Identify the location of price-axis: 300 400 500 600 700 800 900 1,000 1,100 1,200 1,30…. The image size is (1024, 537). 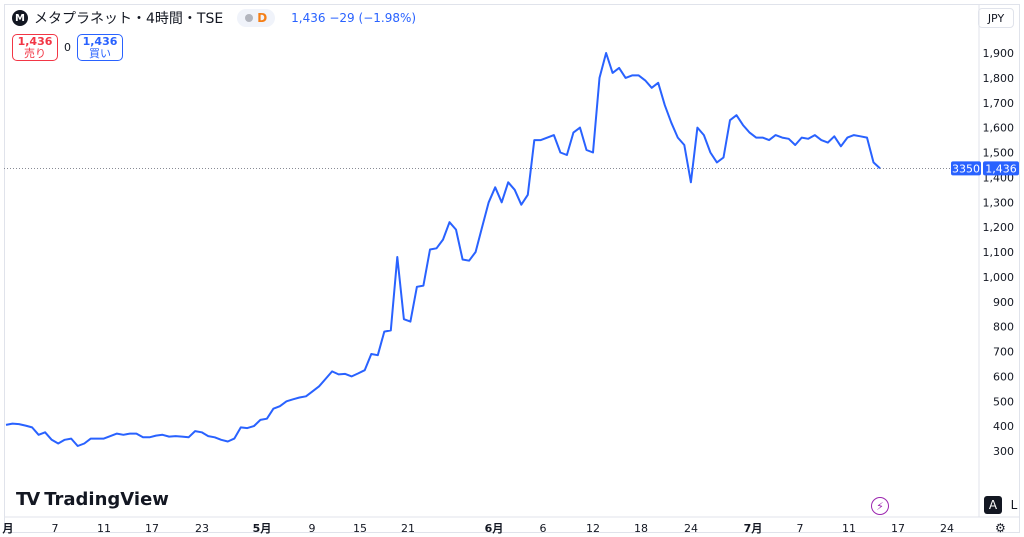
(999, 252).